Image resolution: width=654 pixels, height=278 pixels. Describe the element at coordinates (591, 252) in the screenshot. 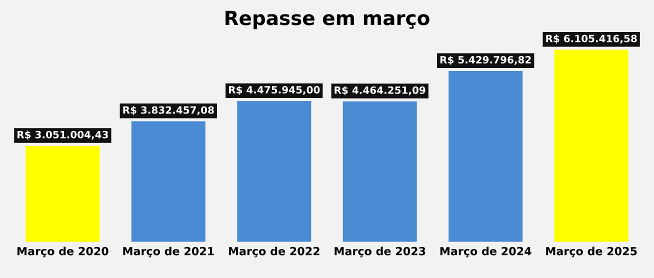

I see `x-tick-label: Março de 2025` at that location.